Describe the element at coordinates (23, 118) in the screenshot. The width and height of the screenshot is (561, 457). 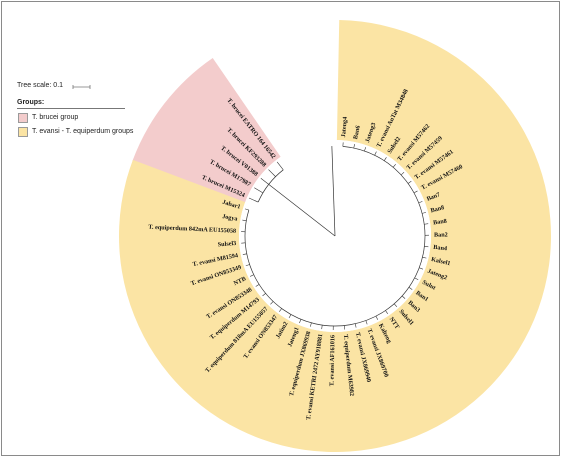
I see `legend-swatch-brucei` at that location.